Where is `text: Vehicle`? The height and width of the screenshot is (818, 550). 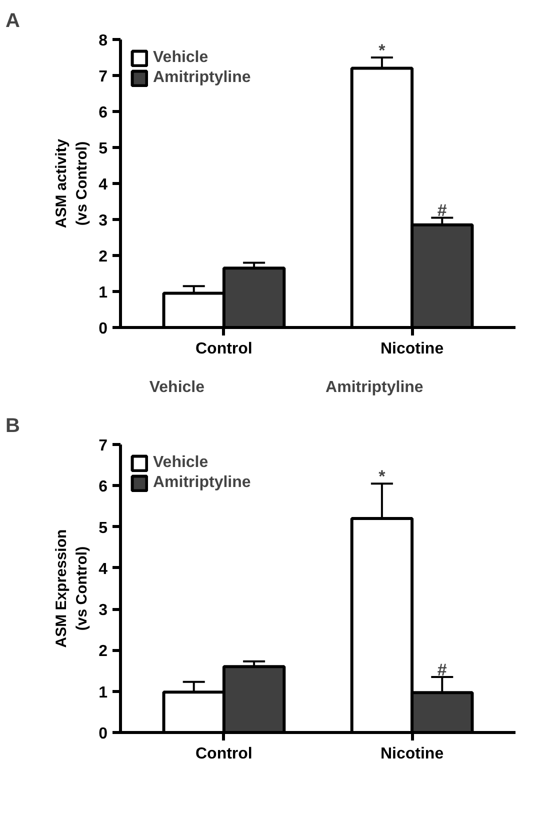 text: Vehicle is located at coordinates (177, 387).